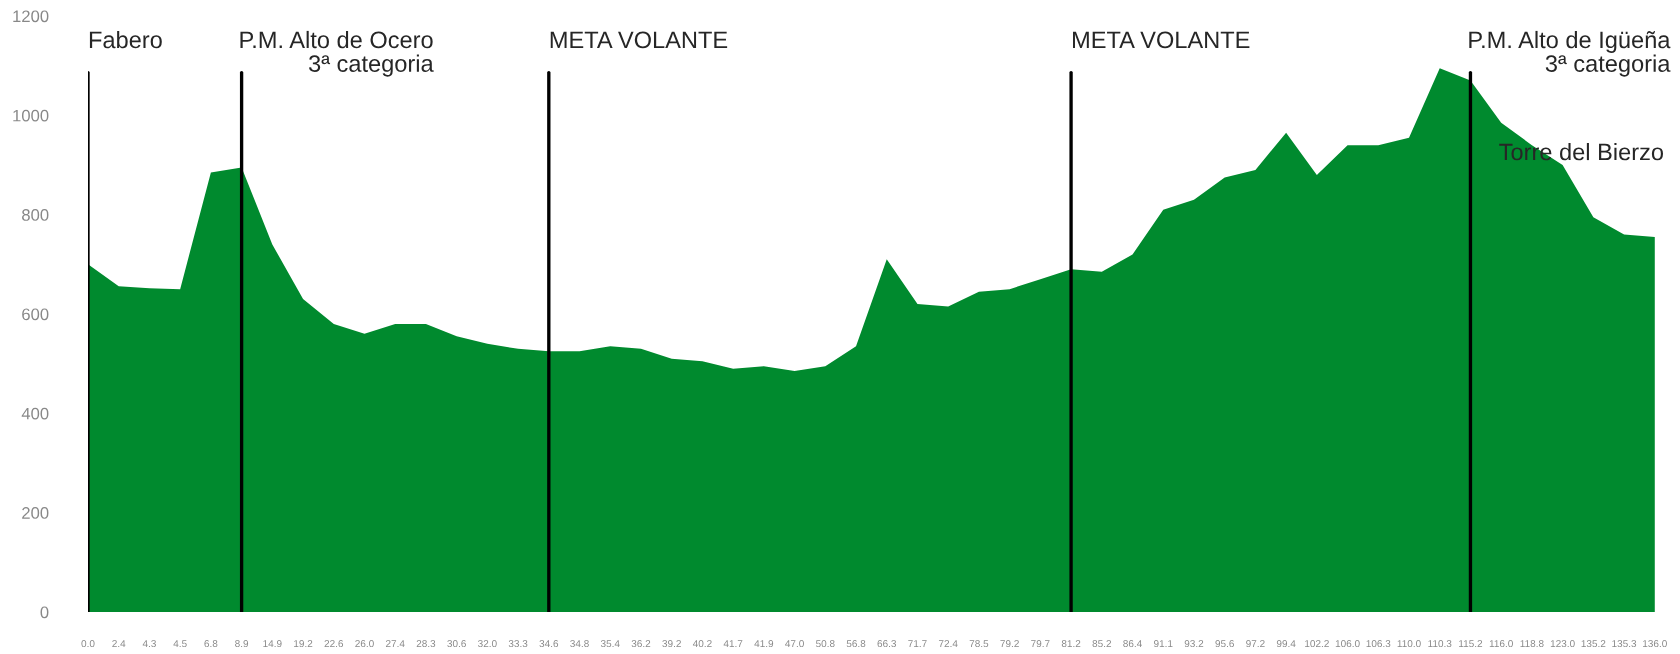 This screenshot has height=654, width=1680. What do you see at coordinates (125, 39) in the screenshot?
I see `ref-line-label: Fabero` at bounding box center [125, 39].